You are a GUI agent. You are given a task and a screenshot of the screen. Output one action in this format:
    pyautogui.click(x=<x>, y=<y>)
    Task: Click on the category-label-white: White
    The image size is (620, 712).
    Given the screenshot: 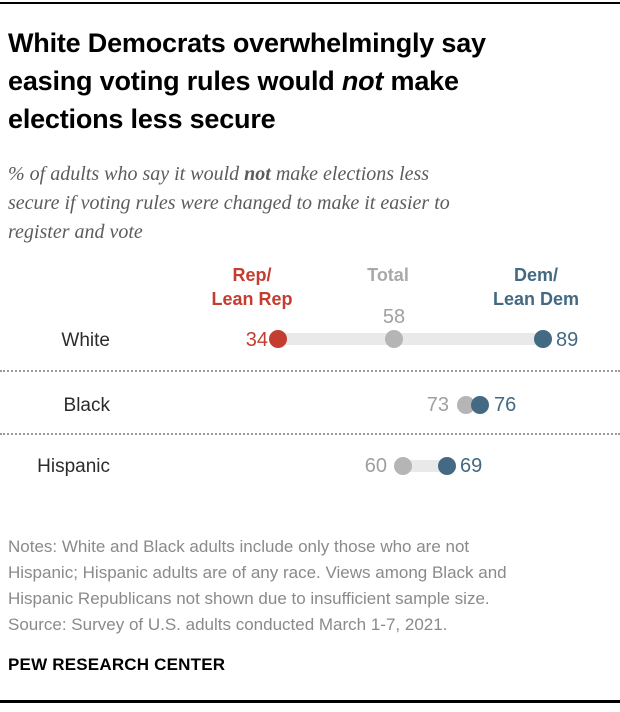 What is the action you would take?
    pyautogui.click(x=85, y=340)
    